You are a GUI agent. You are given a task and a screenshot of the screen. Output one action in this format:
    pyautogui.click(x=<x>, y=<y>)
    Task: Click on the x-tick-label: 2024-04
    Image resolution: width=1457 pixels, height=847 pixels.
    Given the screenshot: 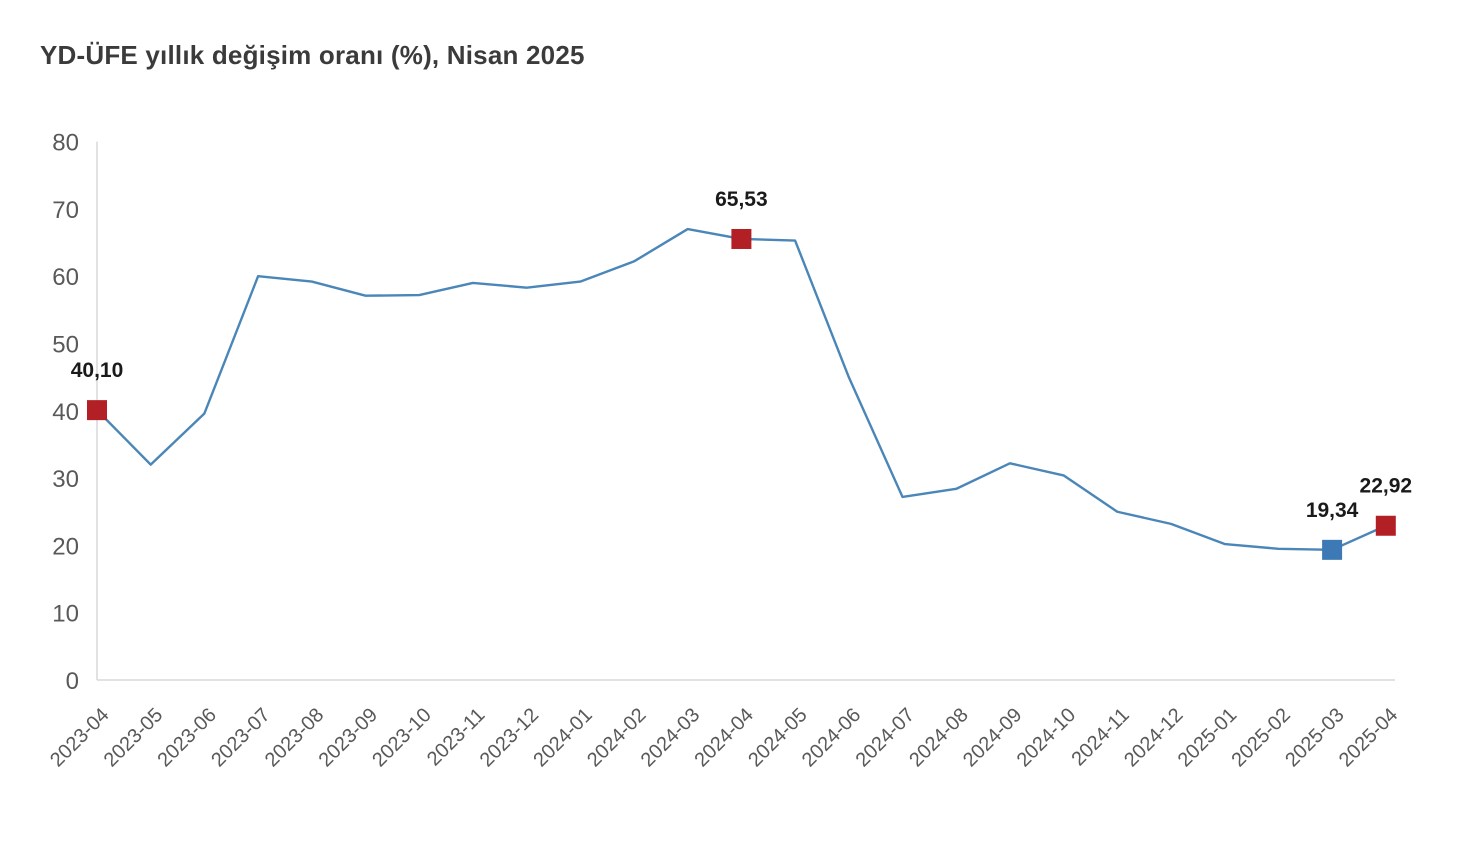 What is the action you would take?
    pyautogui.click(x=723, y=737)
    